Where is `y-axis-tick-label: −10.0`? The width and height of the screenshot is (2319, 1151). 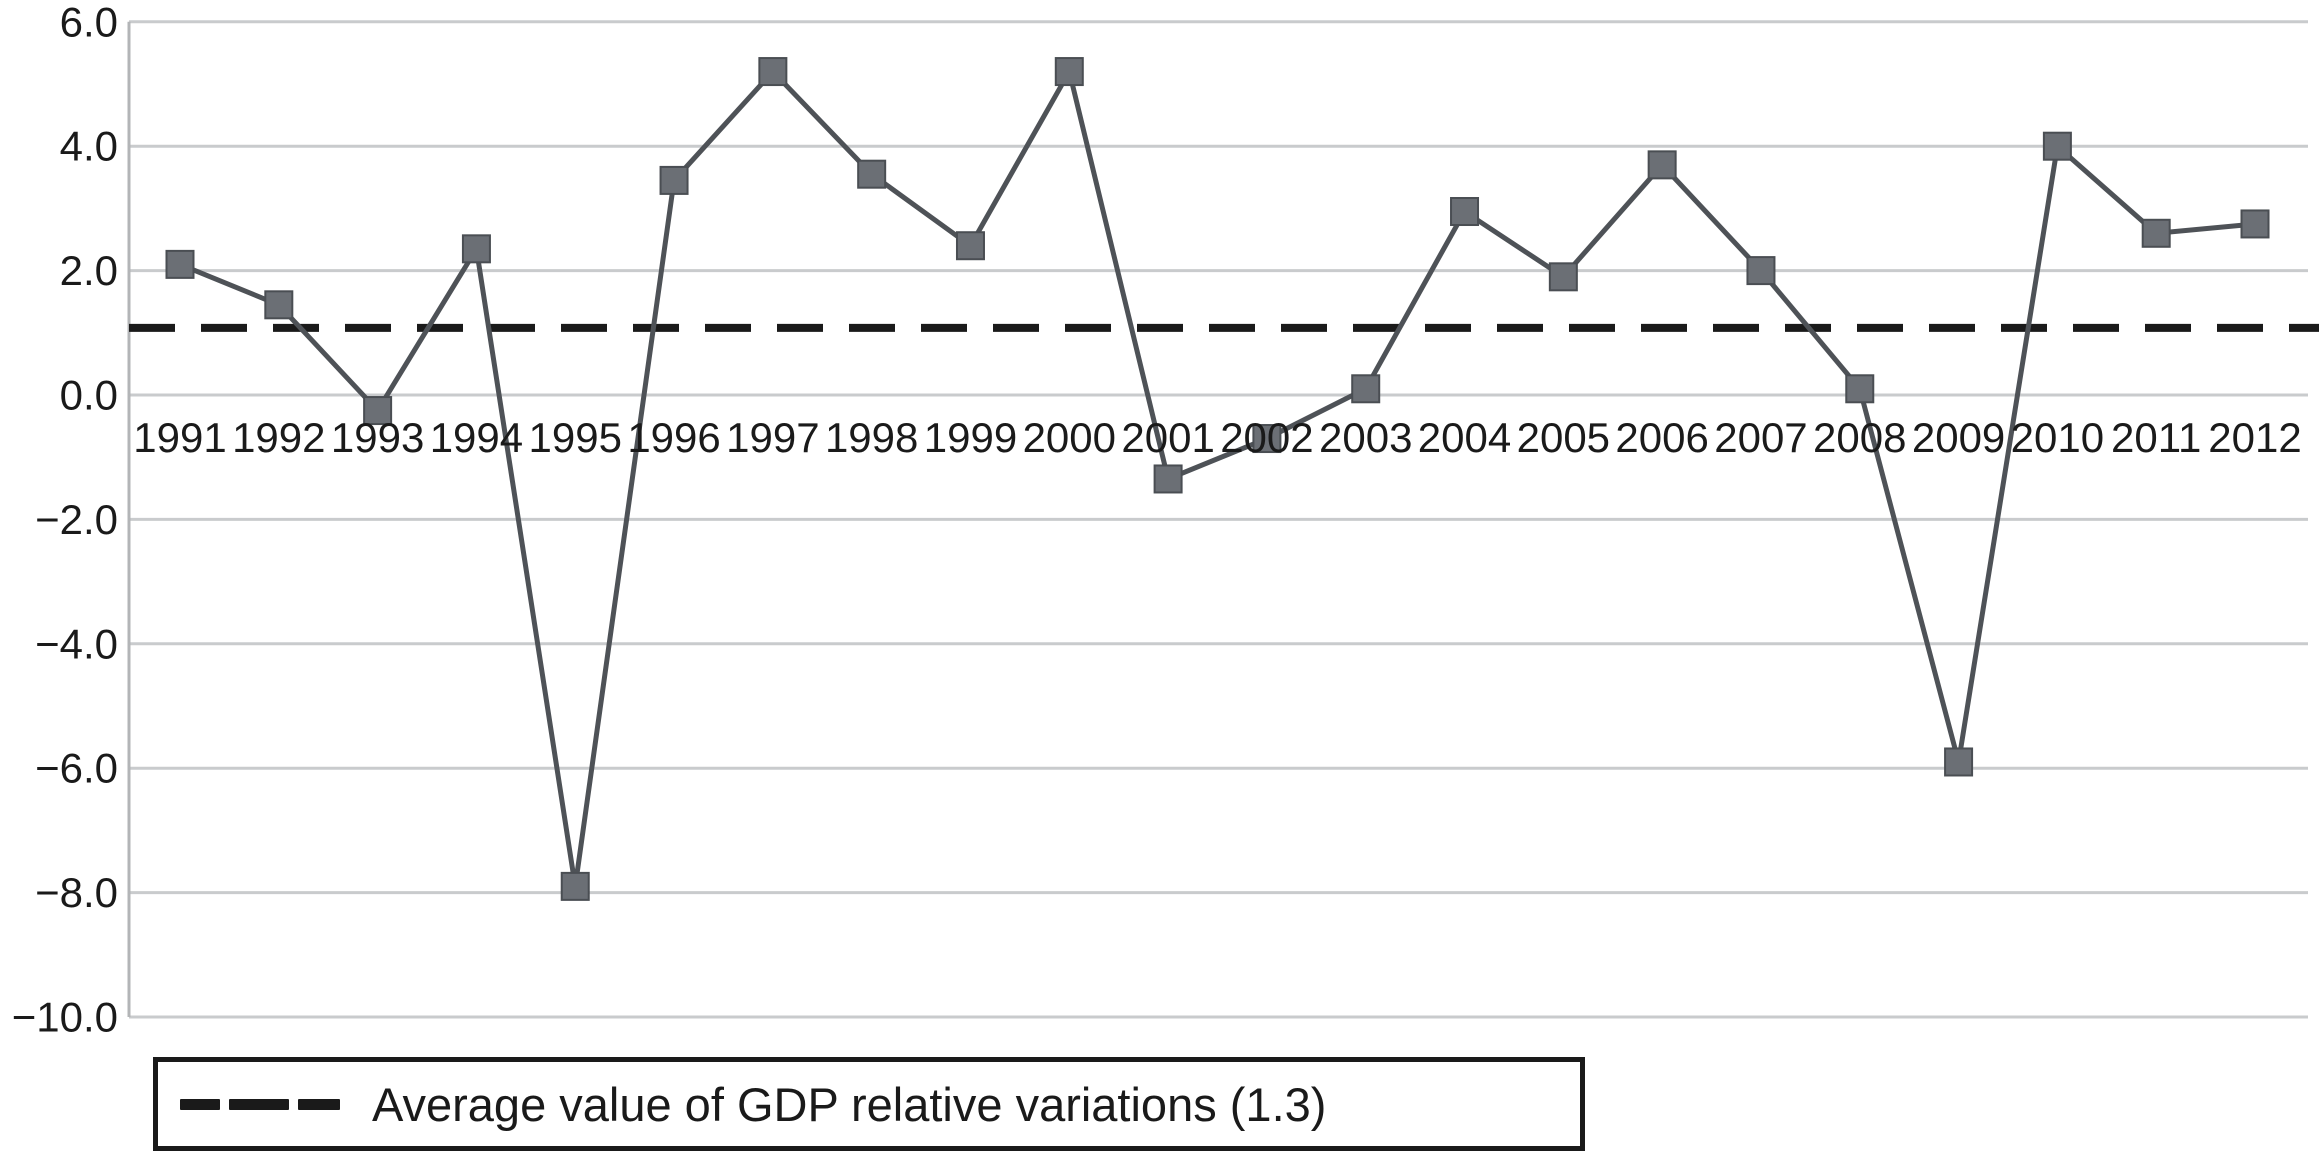
y-axis-tick-label: −10.0 is located at coordinates (65, 1017).